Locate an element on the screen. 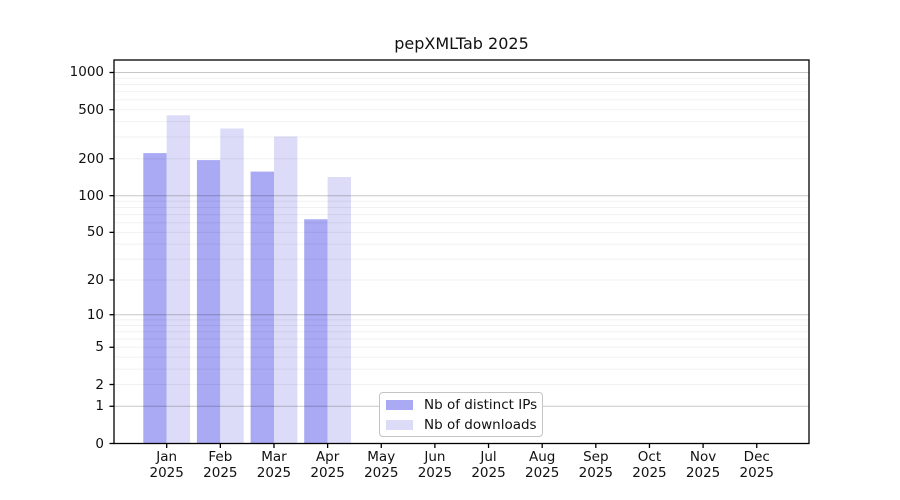 The height and width of the screenshot is (500, 900). x-tick-label-dec: Dec 2025 is located at coordinates (756, 465).